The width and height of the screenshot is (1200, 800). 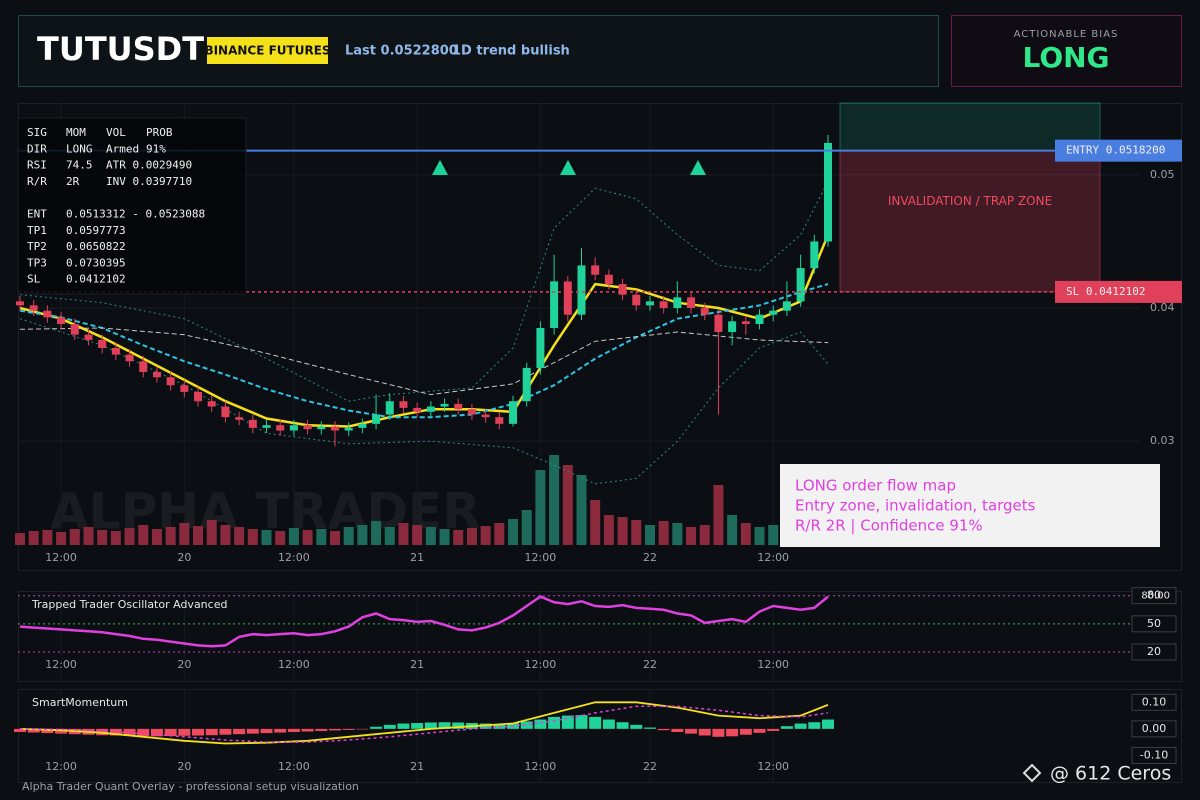 I want to click on table-cell: TP2, so click(x=37, y=246).